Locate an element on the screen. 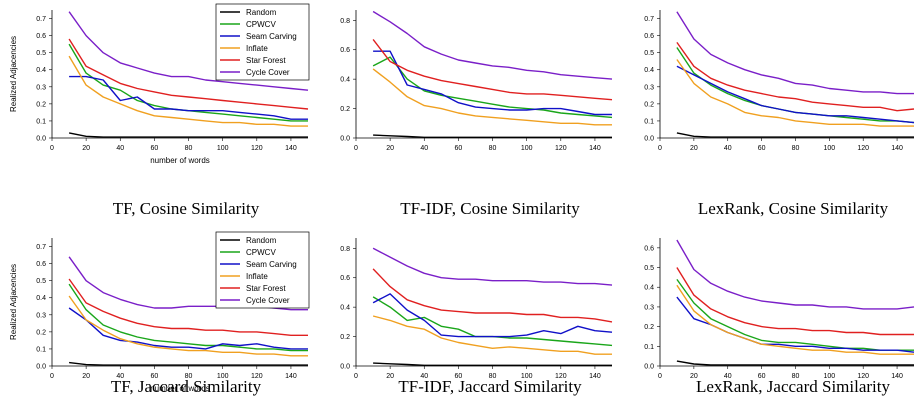 Image resolution: width=917 pixels, height=400 pixels. y-tick-label: 0.7 is located at coordinates (649, 19).